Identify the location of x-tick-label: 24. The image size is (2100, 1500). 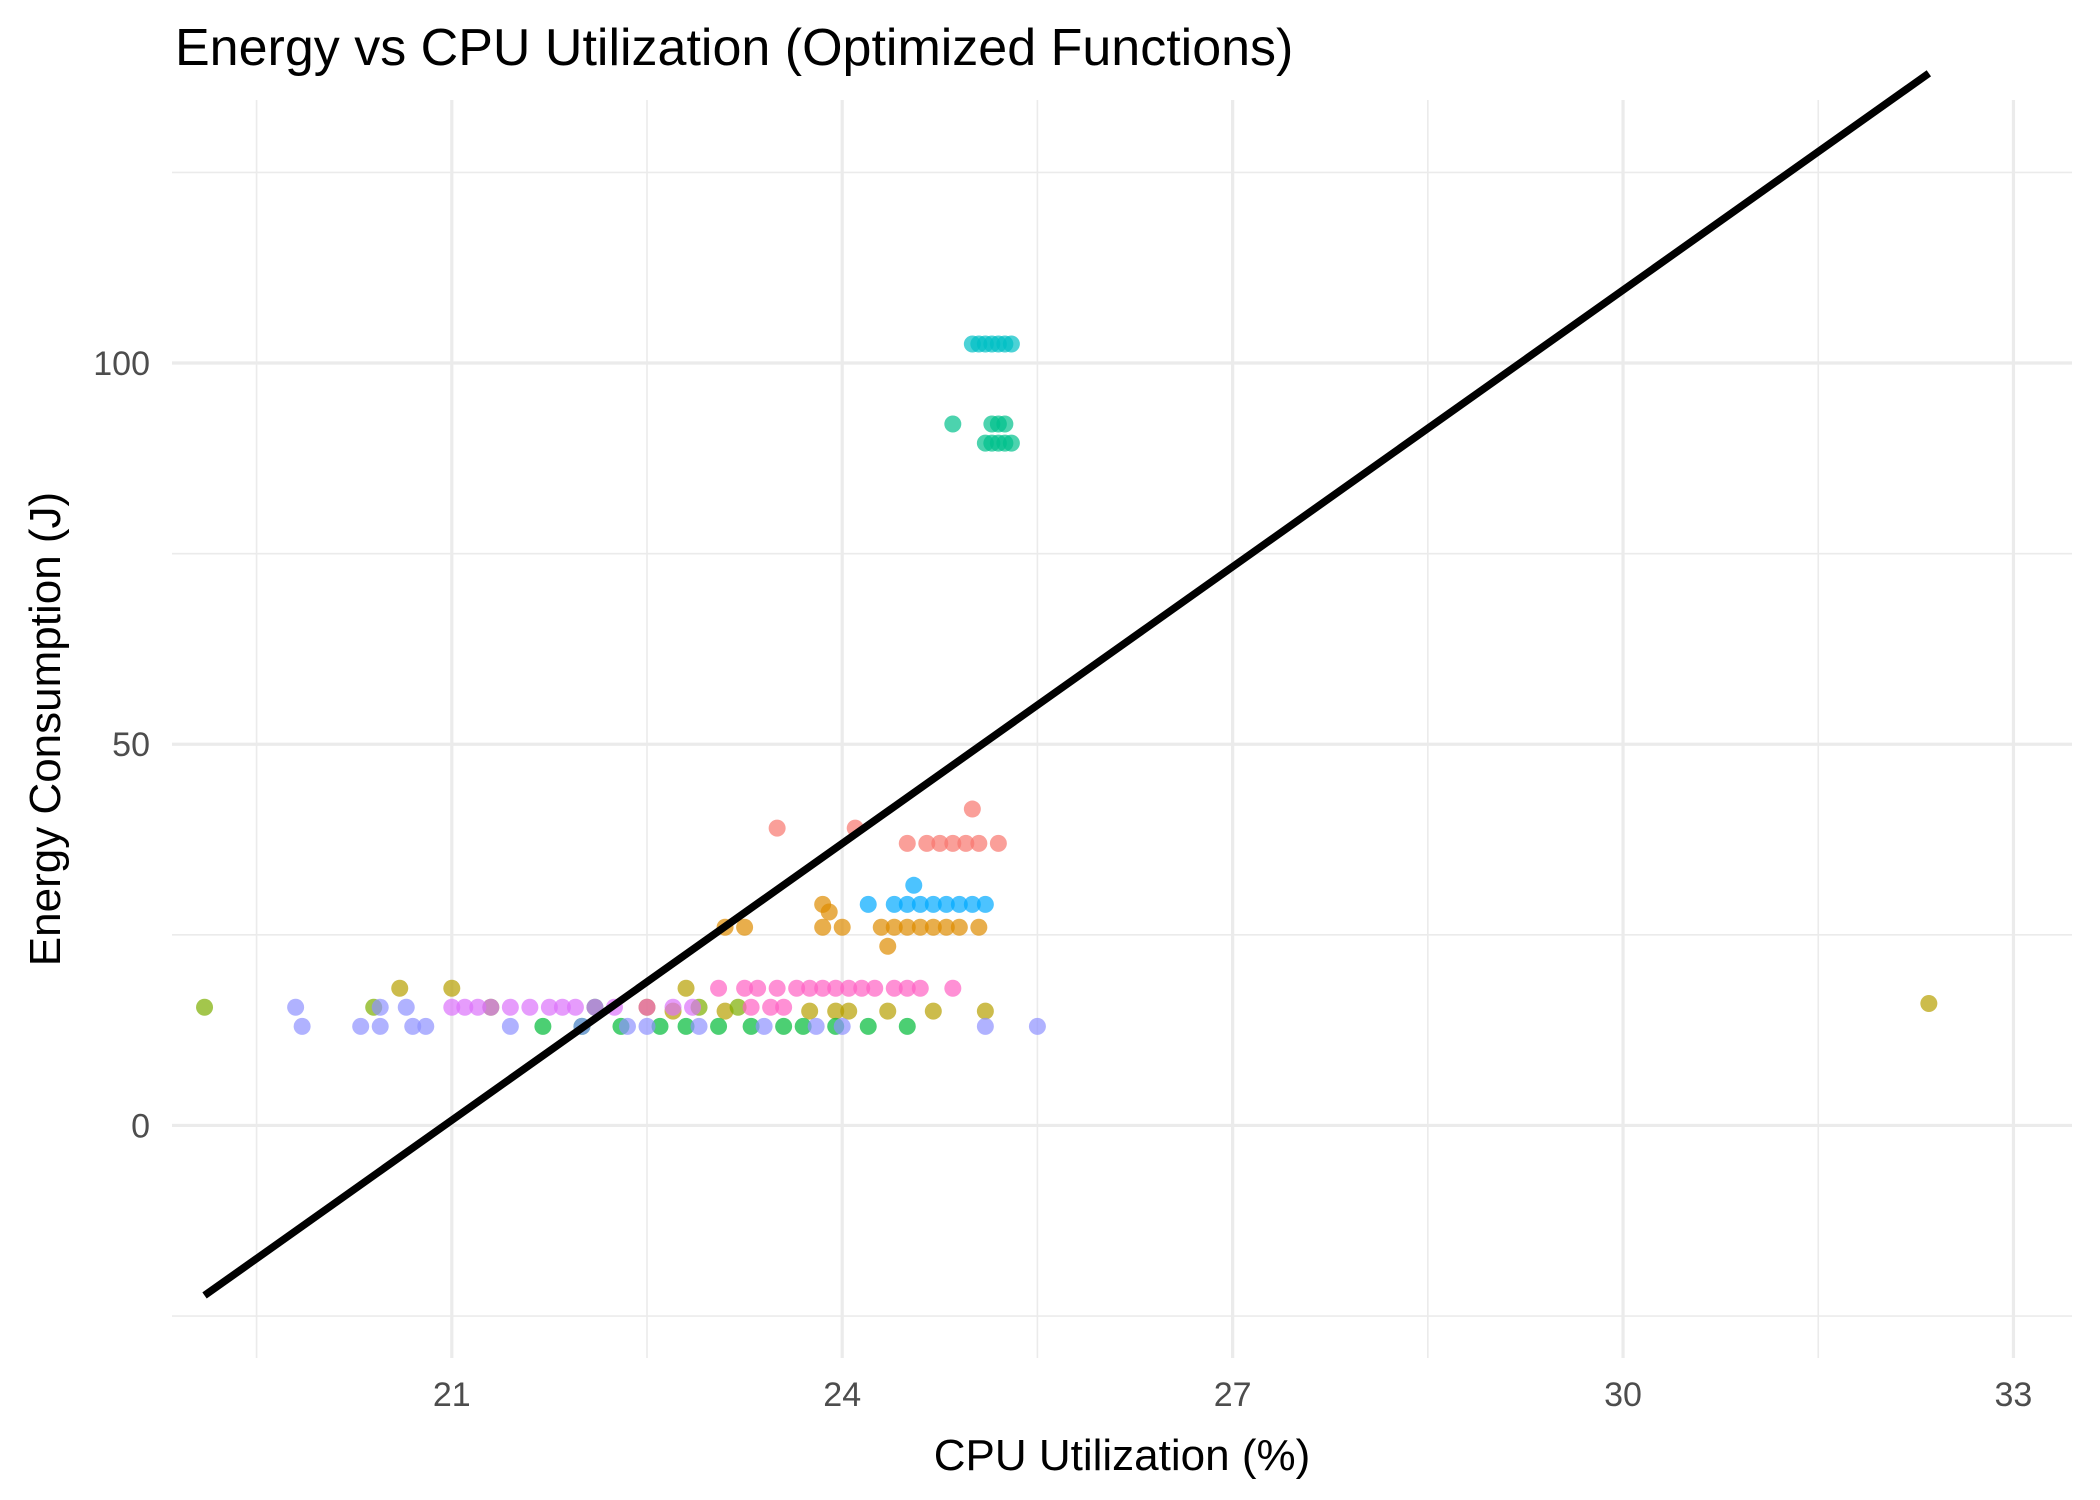
(842, 1395).